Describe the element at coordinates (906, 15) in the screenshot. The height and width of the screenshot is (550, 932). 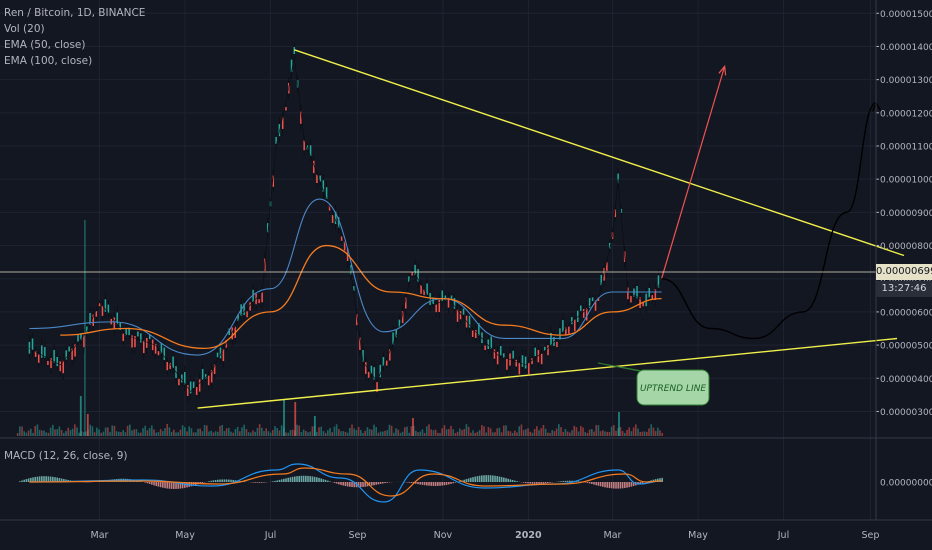
I see `y-tick-label: 0.00001500` at that location.